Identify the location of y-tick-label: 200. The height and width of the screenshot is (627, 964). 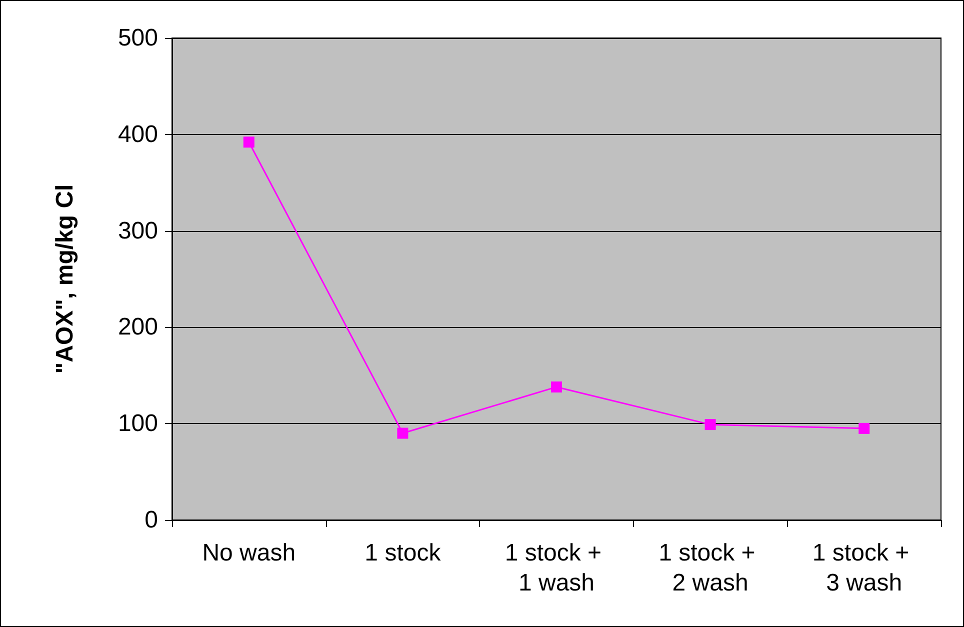
(138, 327).